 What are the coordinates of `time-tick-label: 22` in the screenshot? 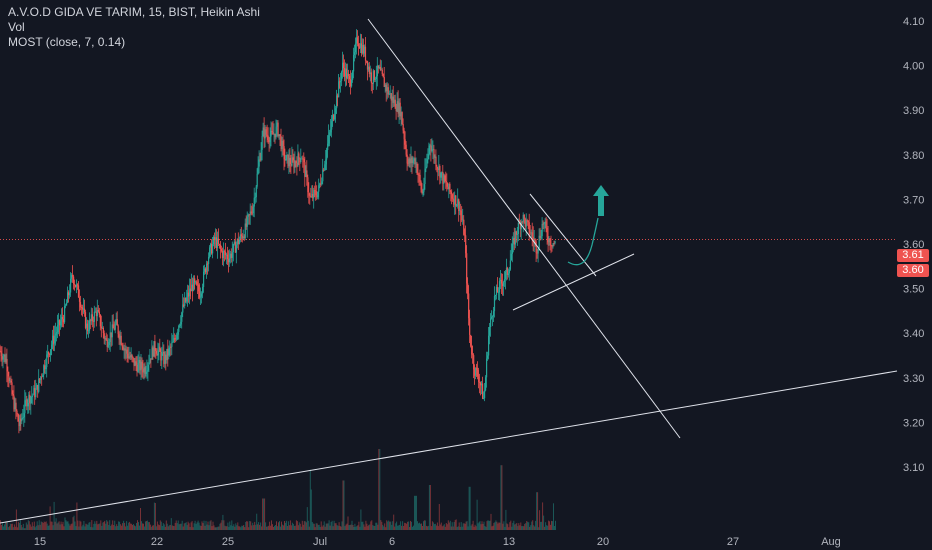 It's located at (157, 542).